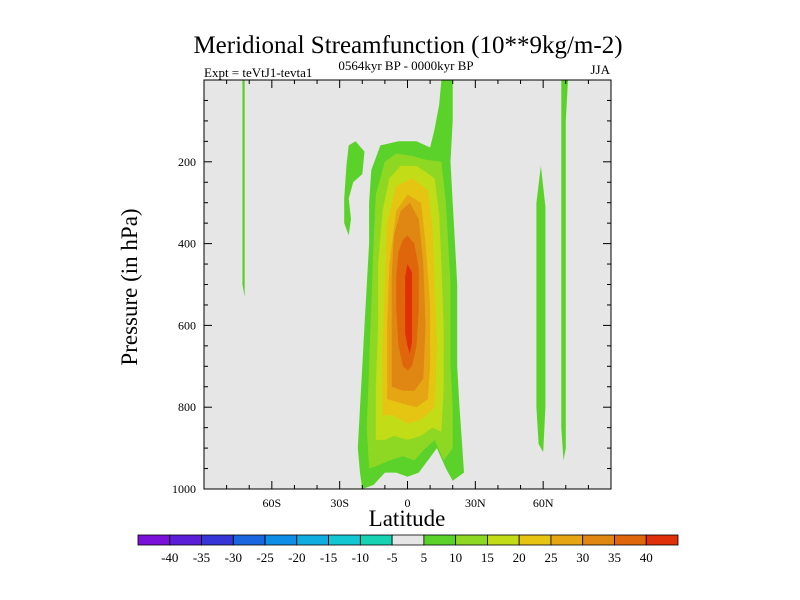  Describe the element at coordinates (233, 557) in the screenshot. I see `colorbar-label-2: -30` at that location.